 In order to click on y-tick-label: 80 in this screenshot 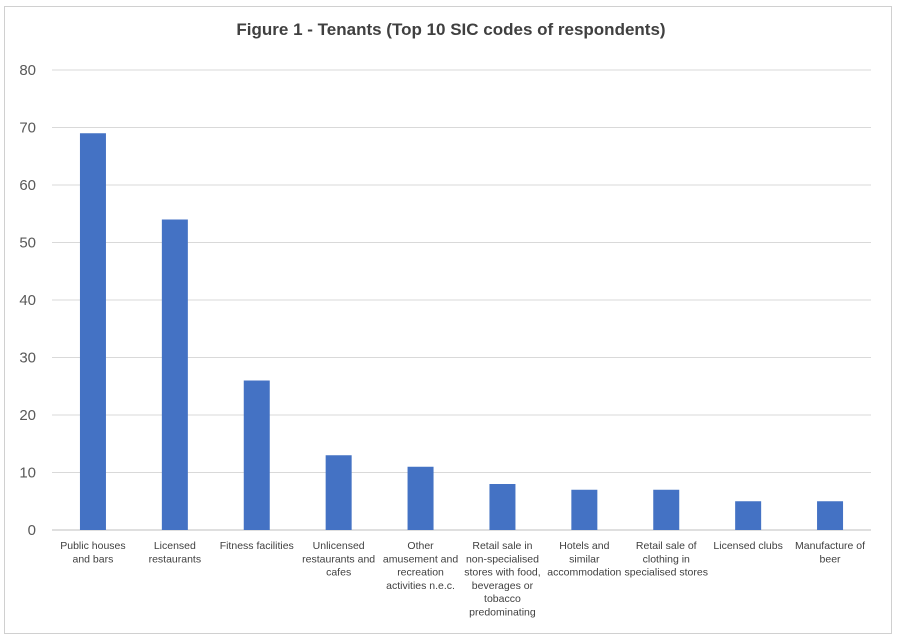, I will do `click(27, 70)`.